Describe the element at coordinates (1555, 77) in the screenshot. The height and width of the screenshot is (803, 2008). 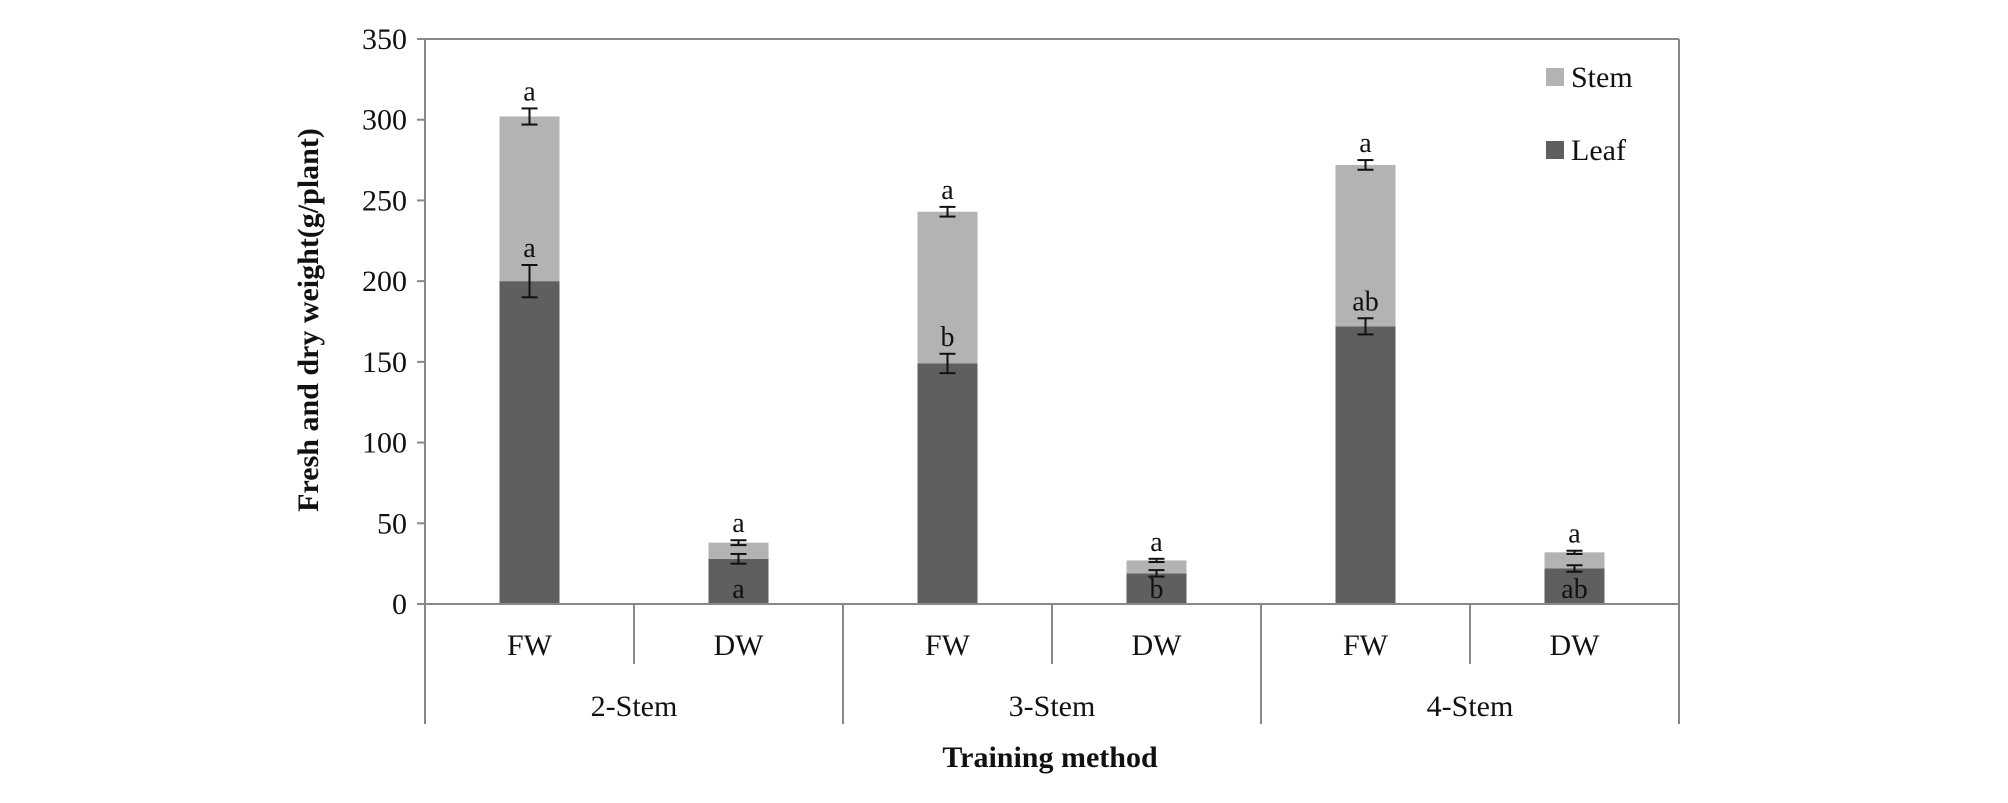
I see `legend-swatch-stem` at that location.